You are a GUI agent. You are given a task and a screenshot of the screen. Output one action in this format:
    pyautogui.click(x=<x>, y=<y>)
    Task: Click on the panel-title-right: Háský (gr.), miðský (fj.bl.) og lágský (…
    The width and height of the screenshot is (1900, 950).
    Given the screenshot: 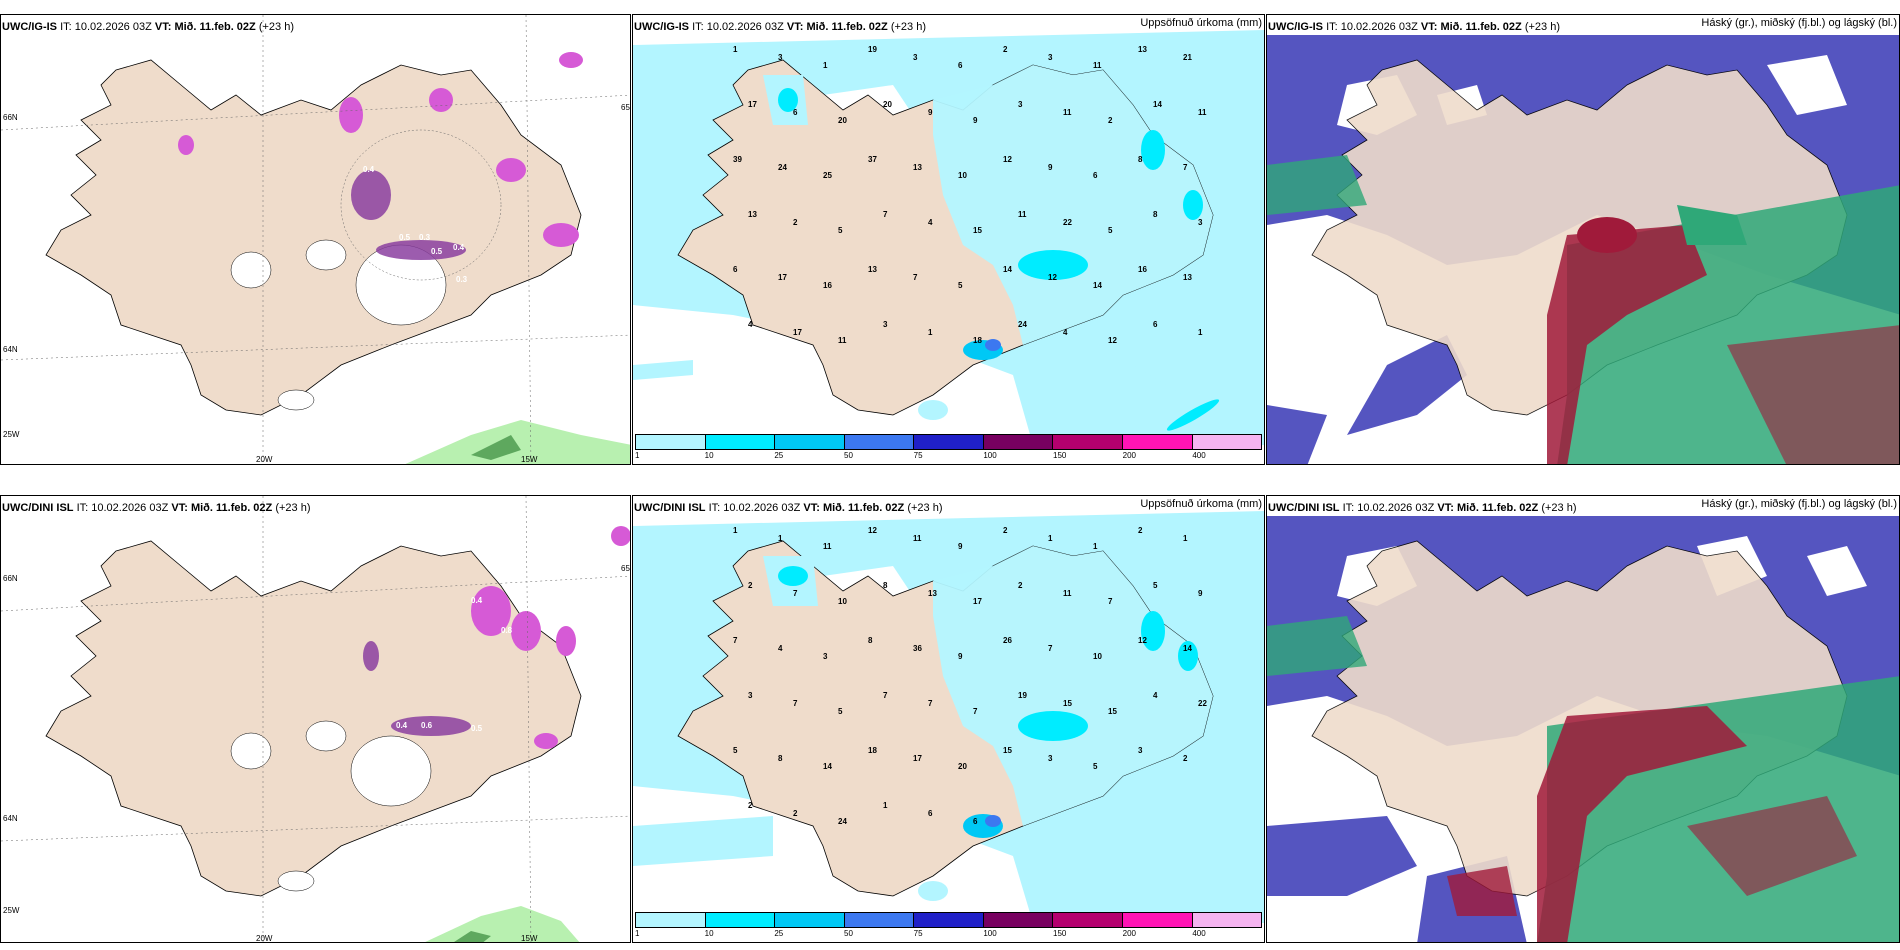 What is the action you would take?
    pyautogui.click(x=1799, y=504)
    